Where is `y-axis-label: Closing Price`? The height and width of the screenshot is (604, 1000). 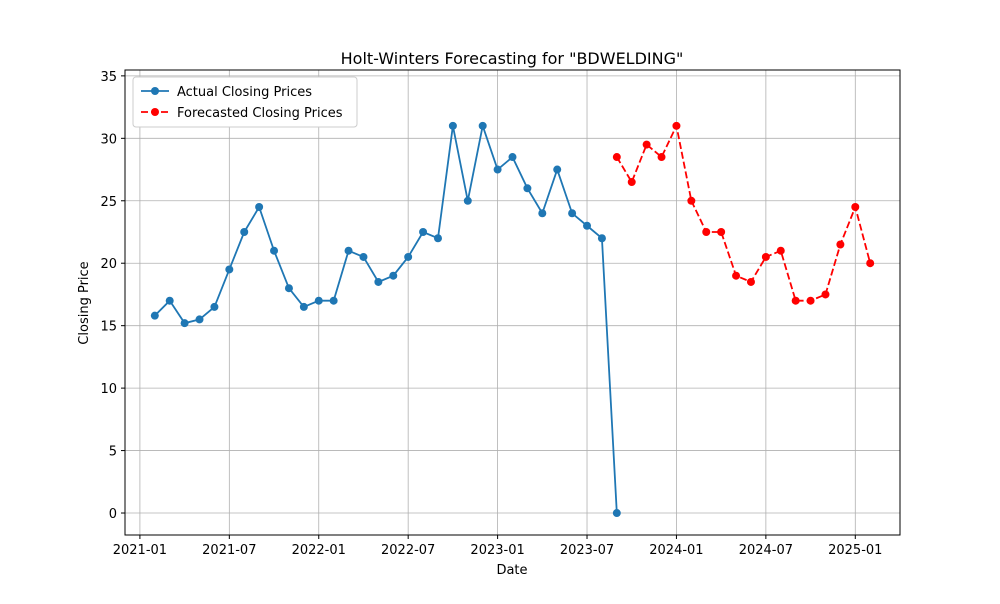
y-axis-label: Closing Price is located at coordinates (84, 302).